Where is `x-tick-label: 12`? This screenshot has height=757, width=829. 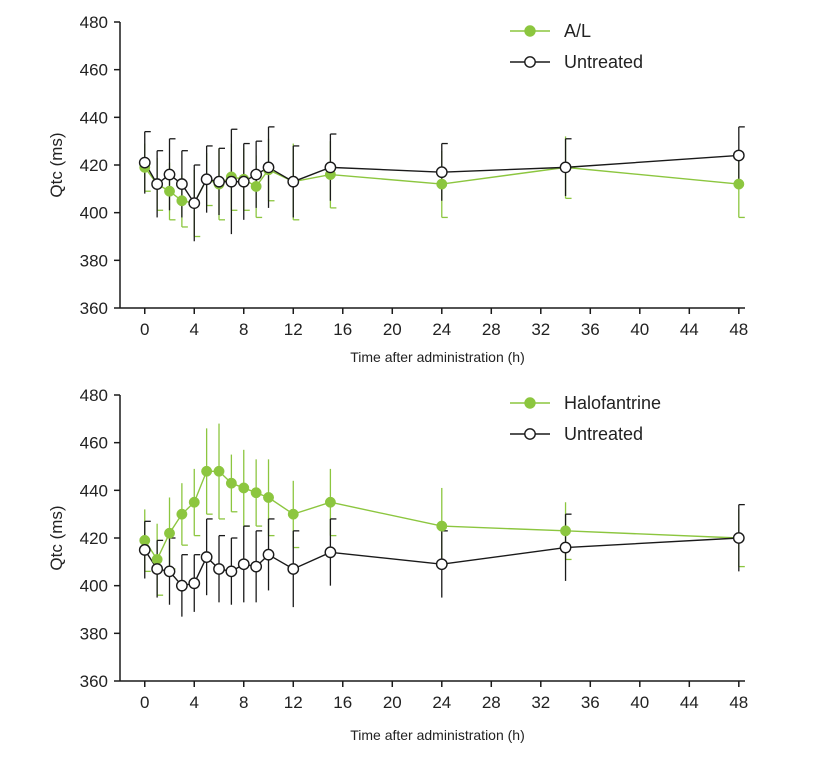
x-tick-label: 12 is located at coordinates (293, 329).